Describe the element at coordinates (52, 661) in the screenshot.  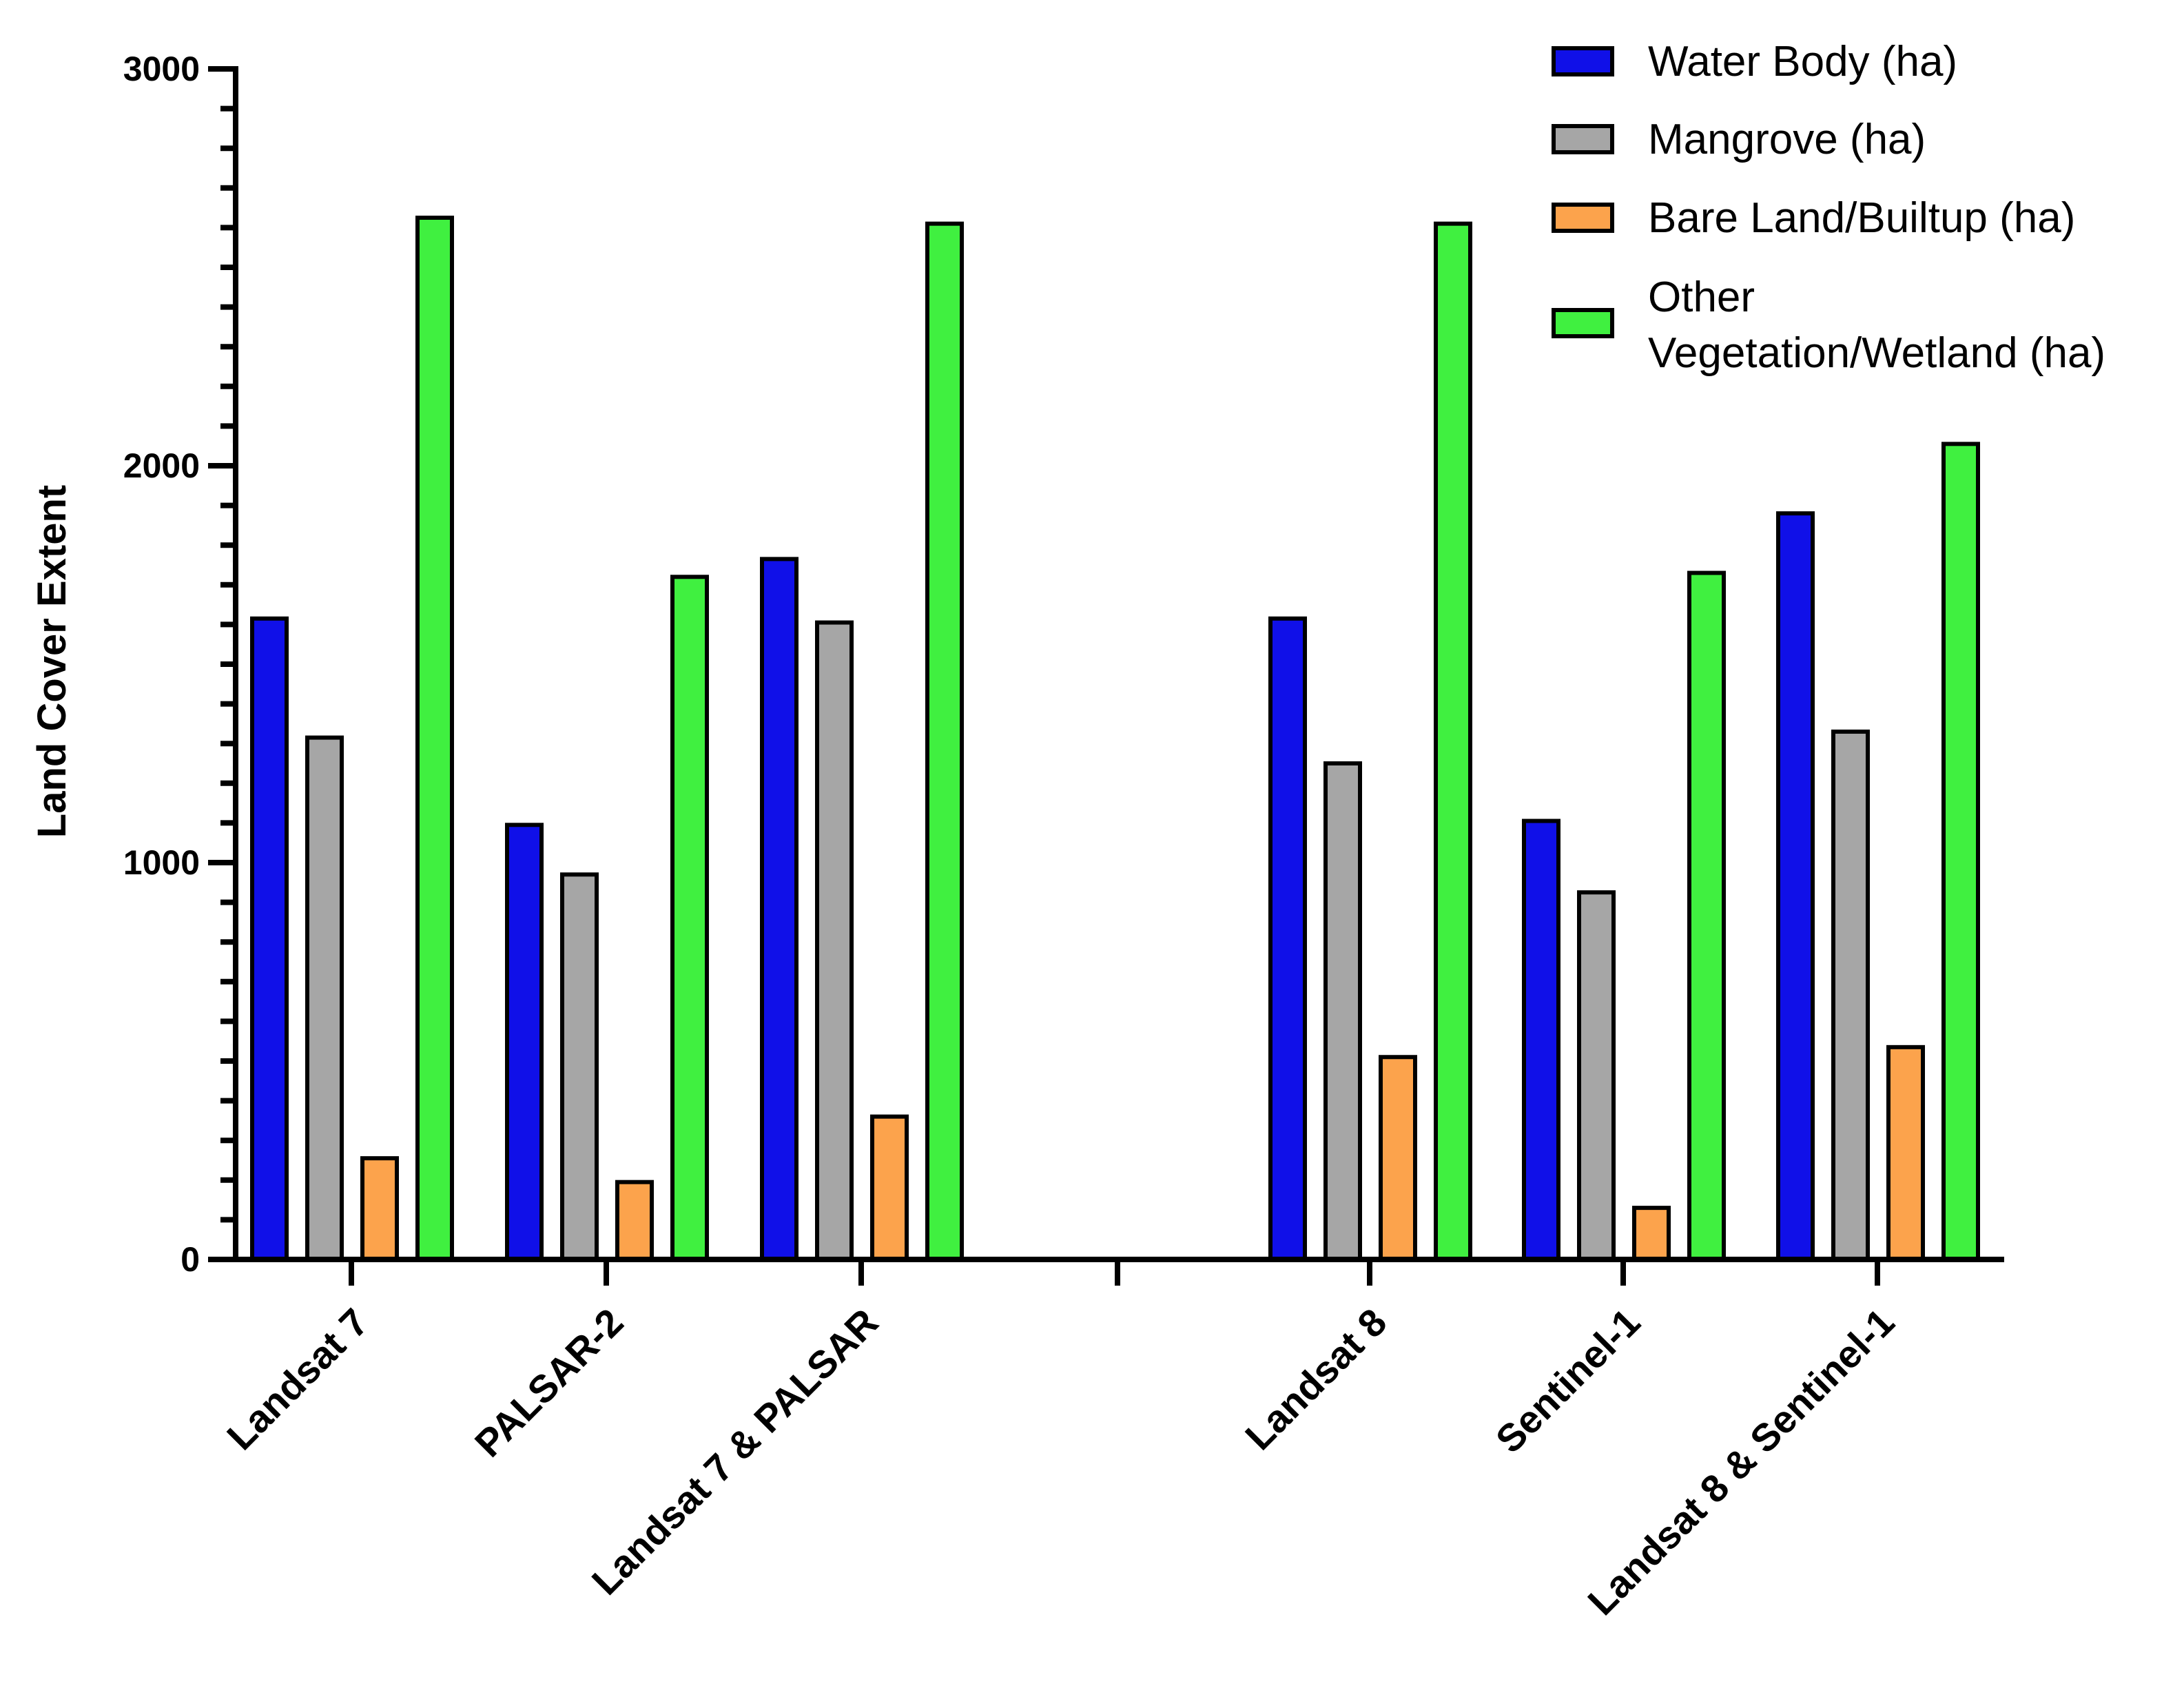
I see `y-axis-label: Land Cover Extent` at that location.